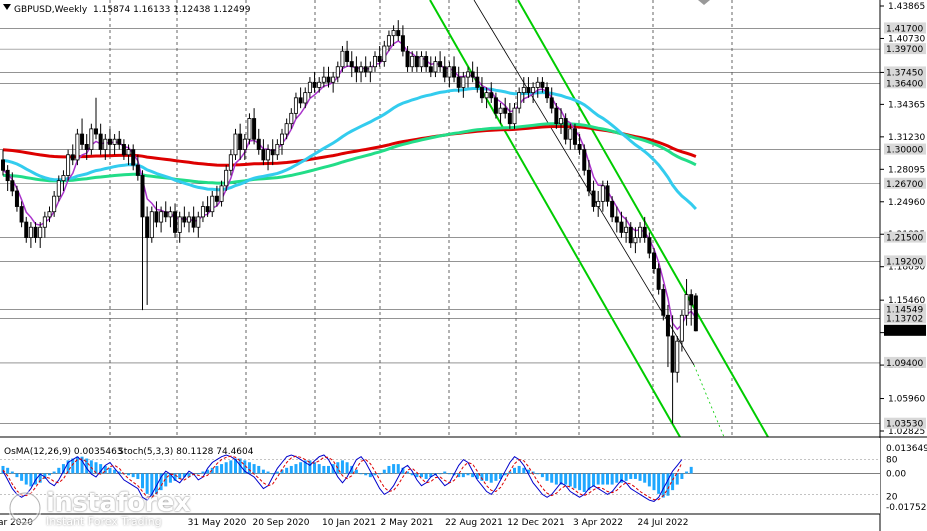 The image size is (927, 531). What do you see at coordinates (704, 2) in the screenshot?
I see `shift-marker-icon` at bounding box center [704, 2].